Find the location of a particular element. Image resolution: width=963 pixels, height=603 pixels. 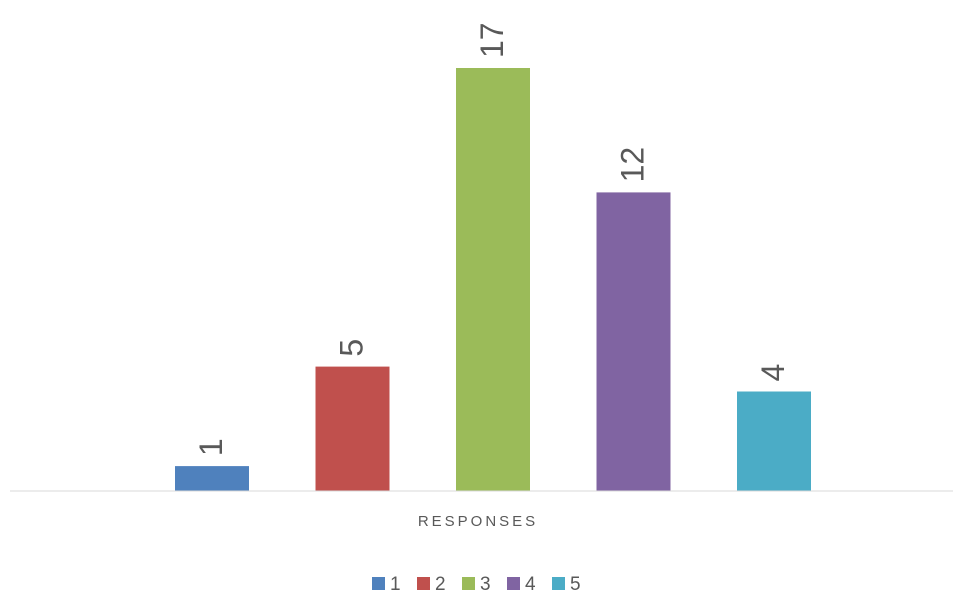

legend-label-2: 2 is located at coordinates (440, 584).